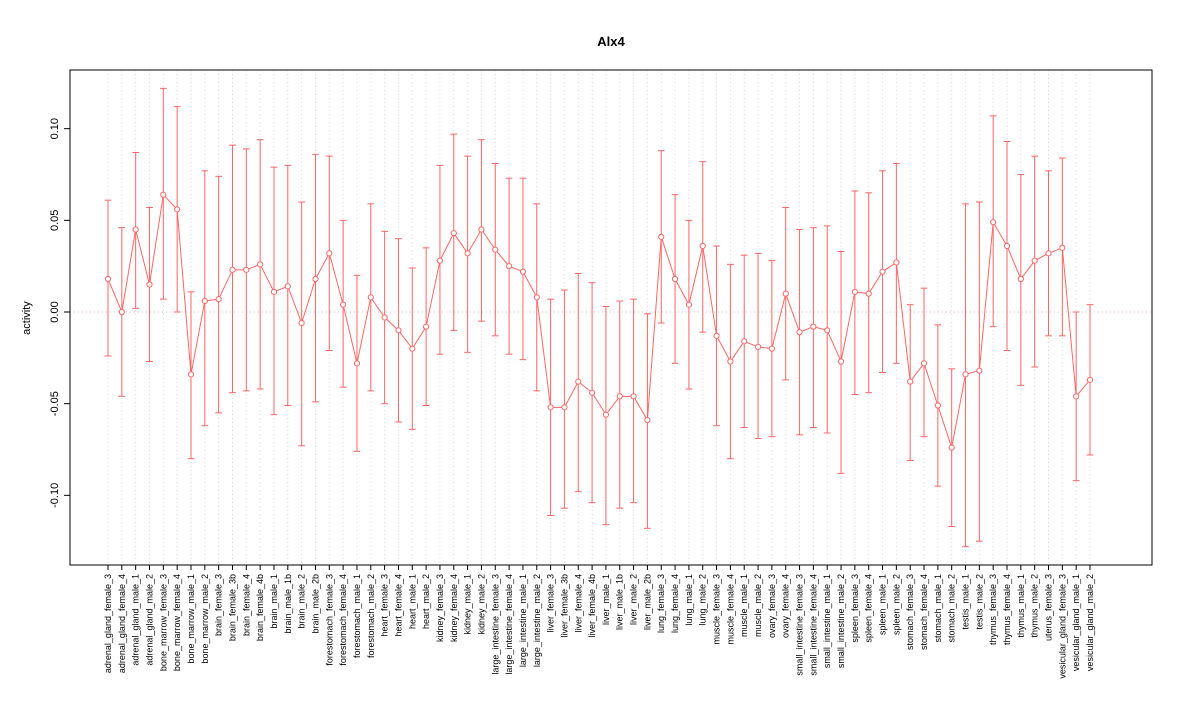 This screenshot has width=1200, height=720. I want to click on x-tick-label: adrenal_gland_female_4, so click(122, 623).